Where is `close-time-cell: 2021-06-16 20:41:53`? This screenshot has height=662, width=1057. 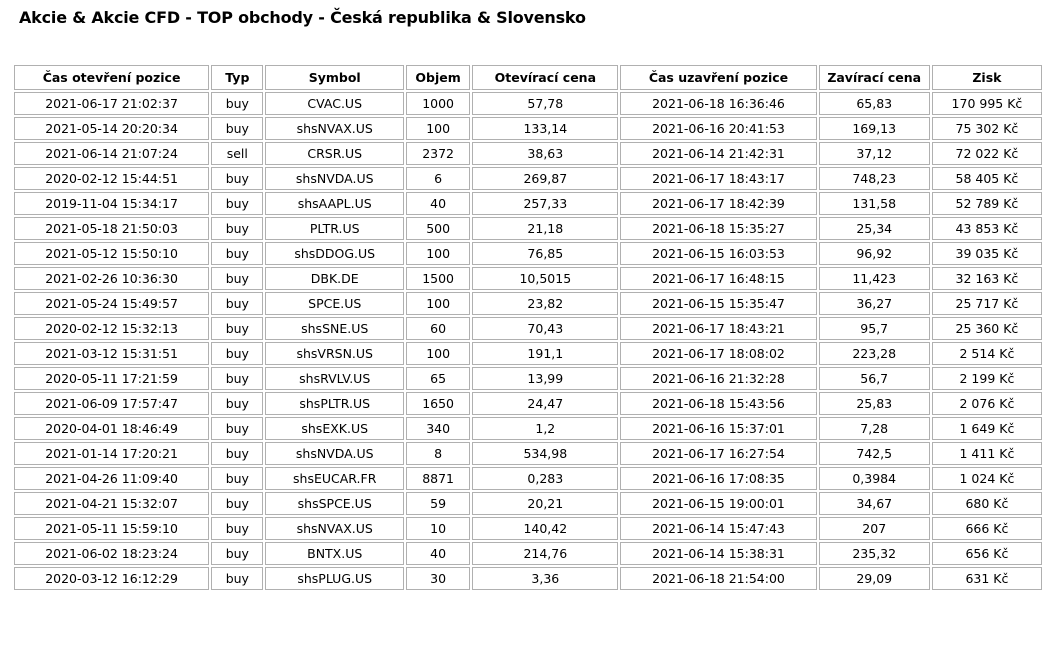 close-time-cell: 2021-06-16 20:41:53 is located at coordinates (718, 128).